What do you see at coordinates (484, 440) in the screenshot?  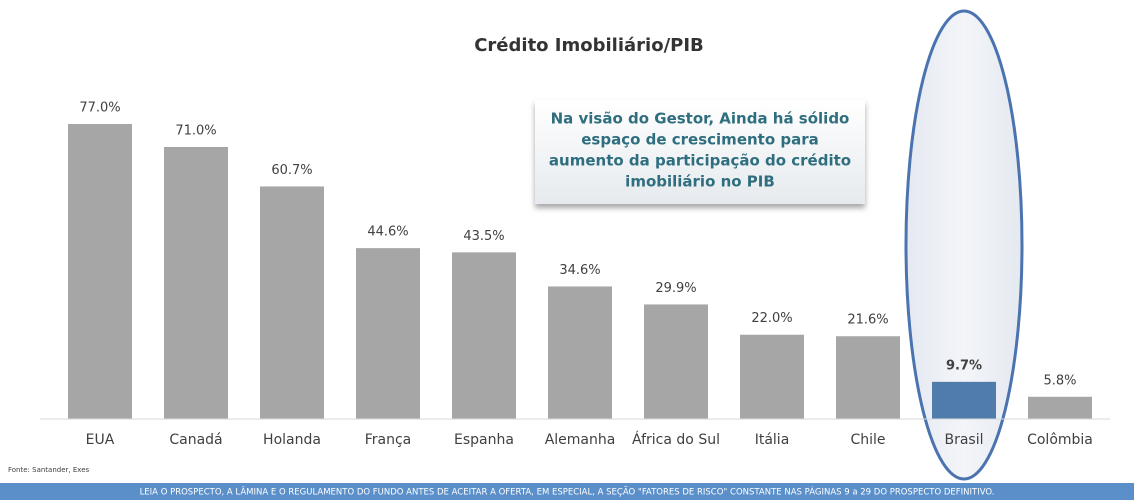 I see `x-tick-label: Espanha` at bounding box center [484, 440].